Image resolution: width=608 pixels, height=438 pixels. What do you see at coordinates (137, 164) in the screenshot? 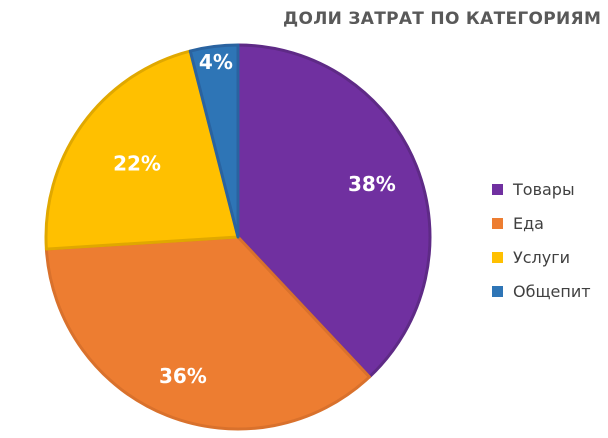
I see `pie-data-label-2: 22%` at bounding box center [137, 164].